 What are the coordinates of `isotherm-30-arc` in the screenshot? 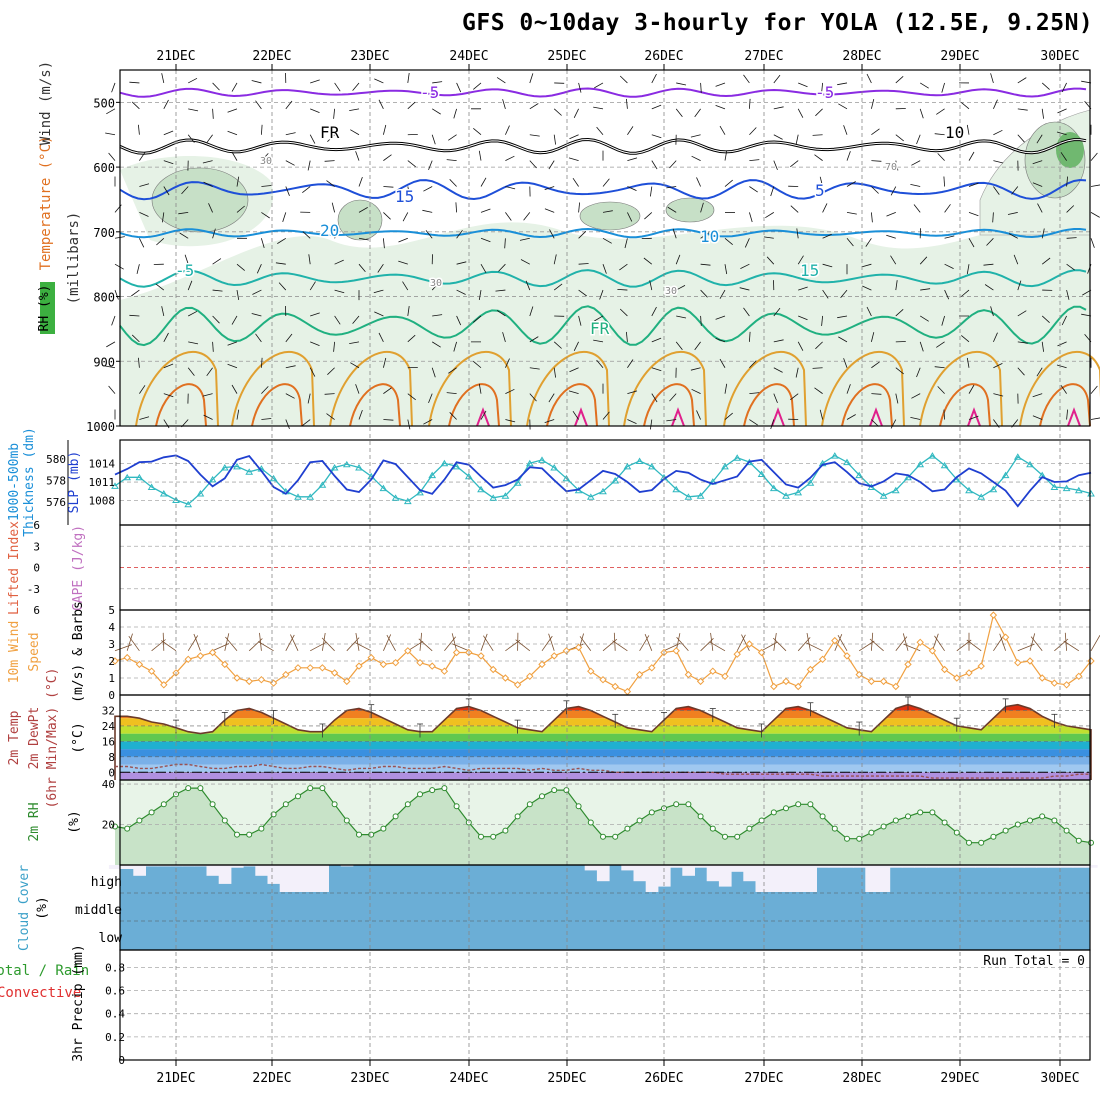 It's located at (375, 405).